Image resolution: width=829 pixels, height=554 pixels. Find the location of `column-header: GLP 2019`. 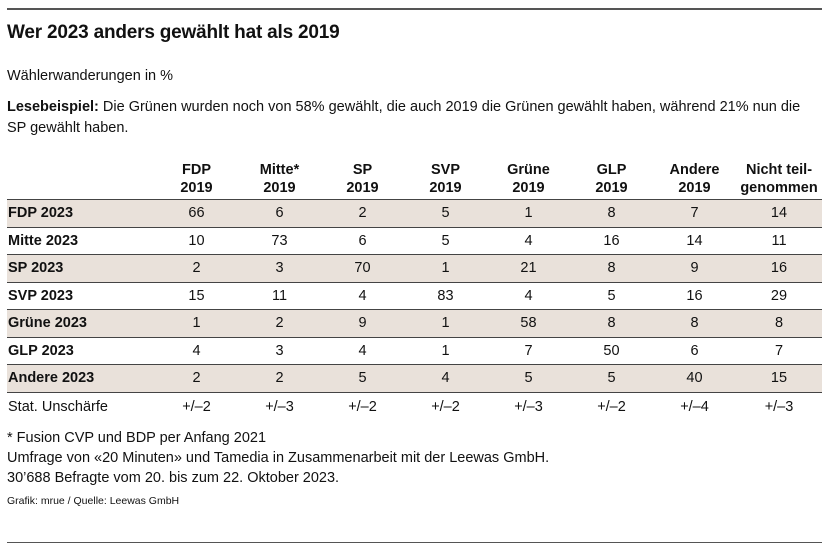

column-header: GLP 2019 is located at coordinates (611, 177).